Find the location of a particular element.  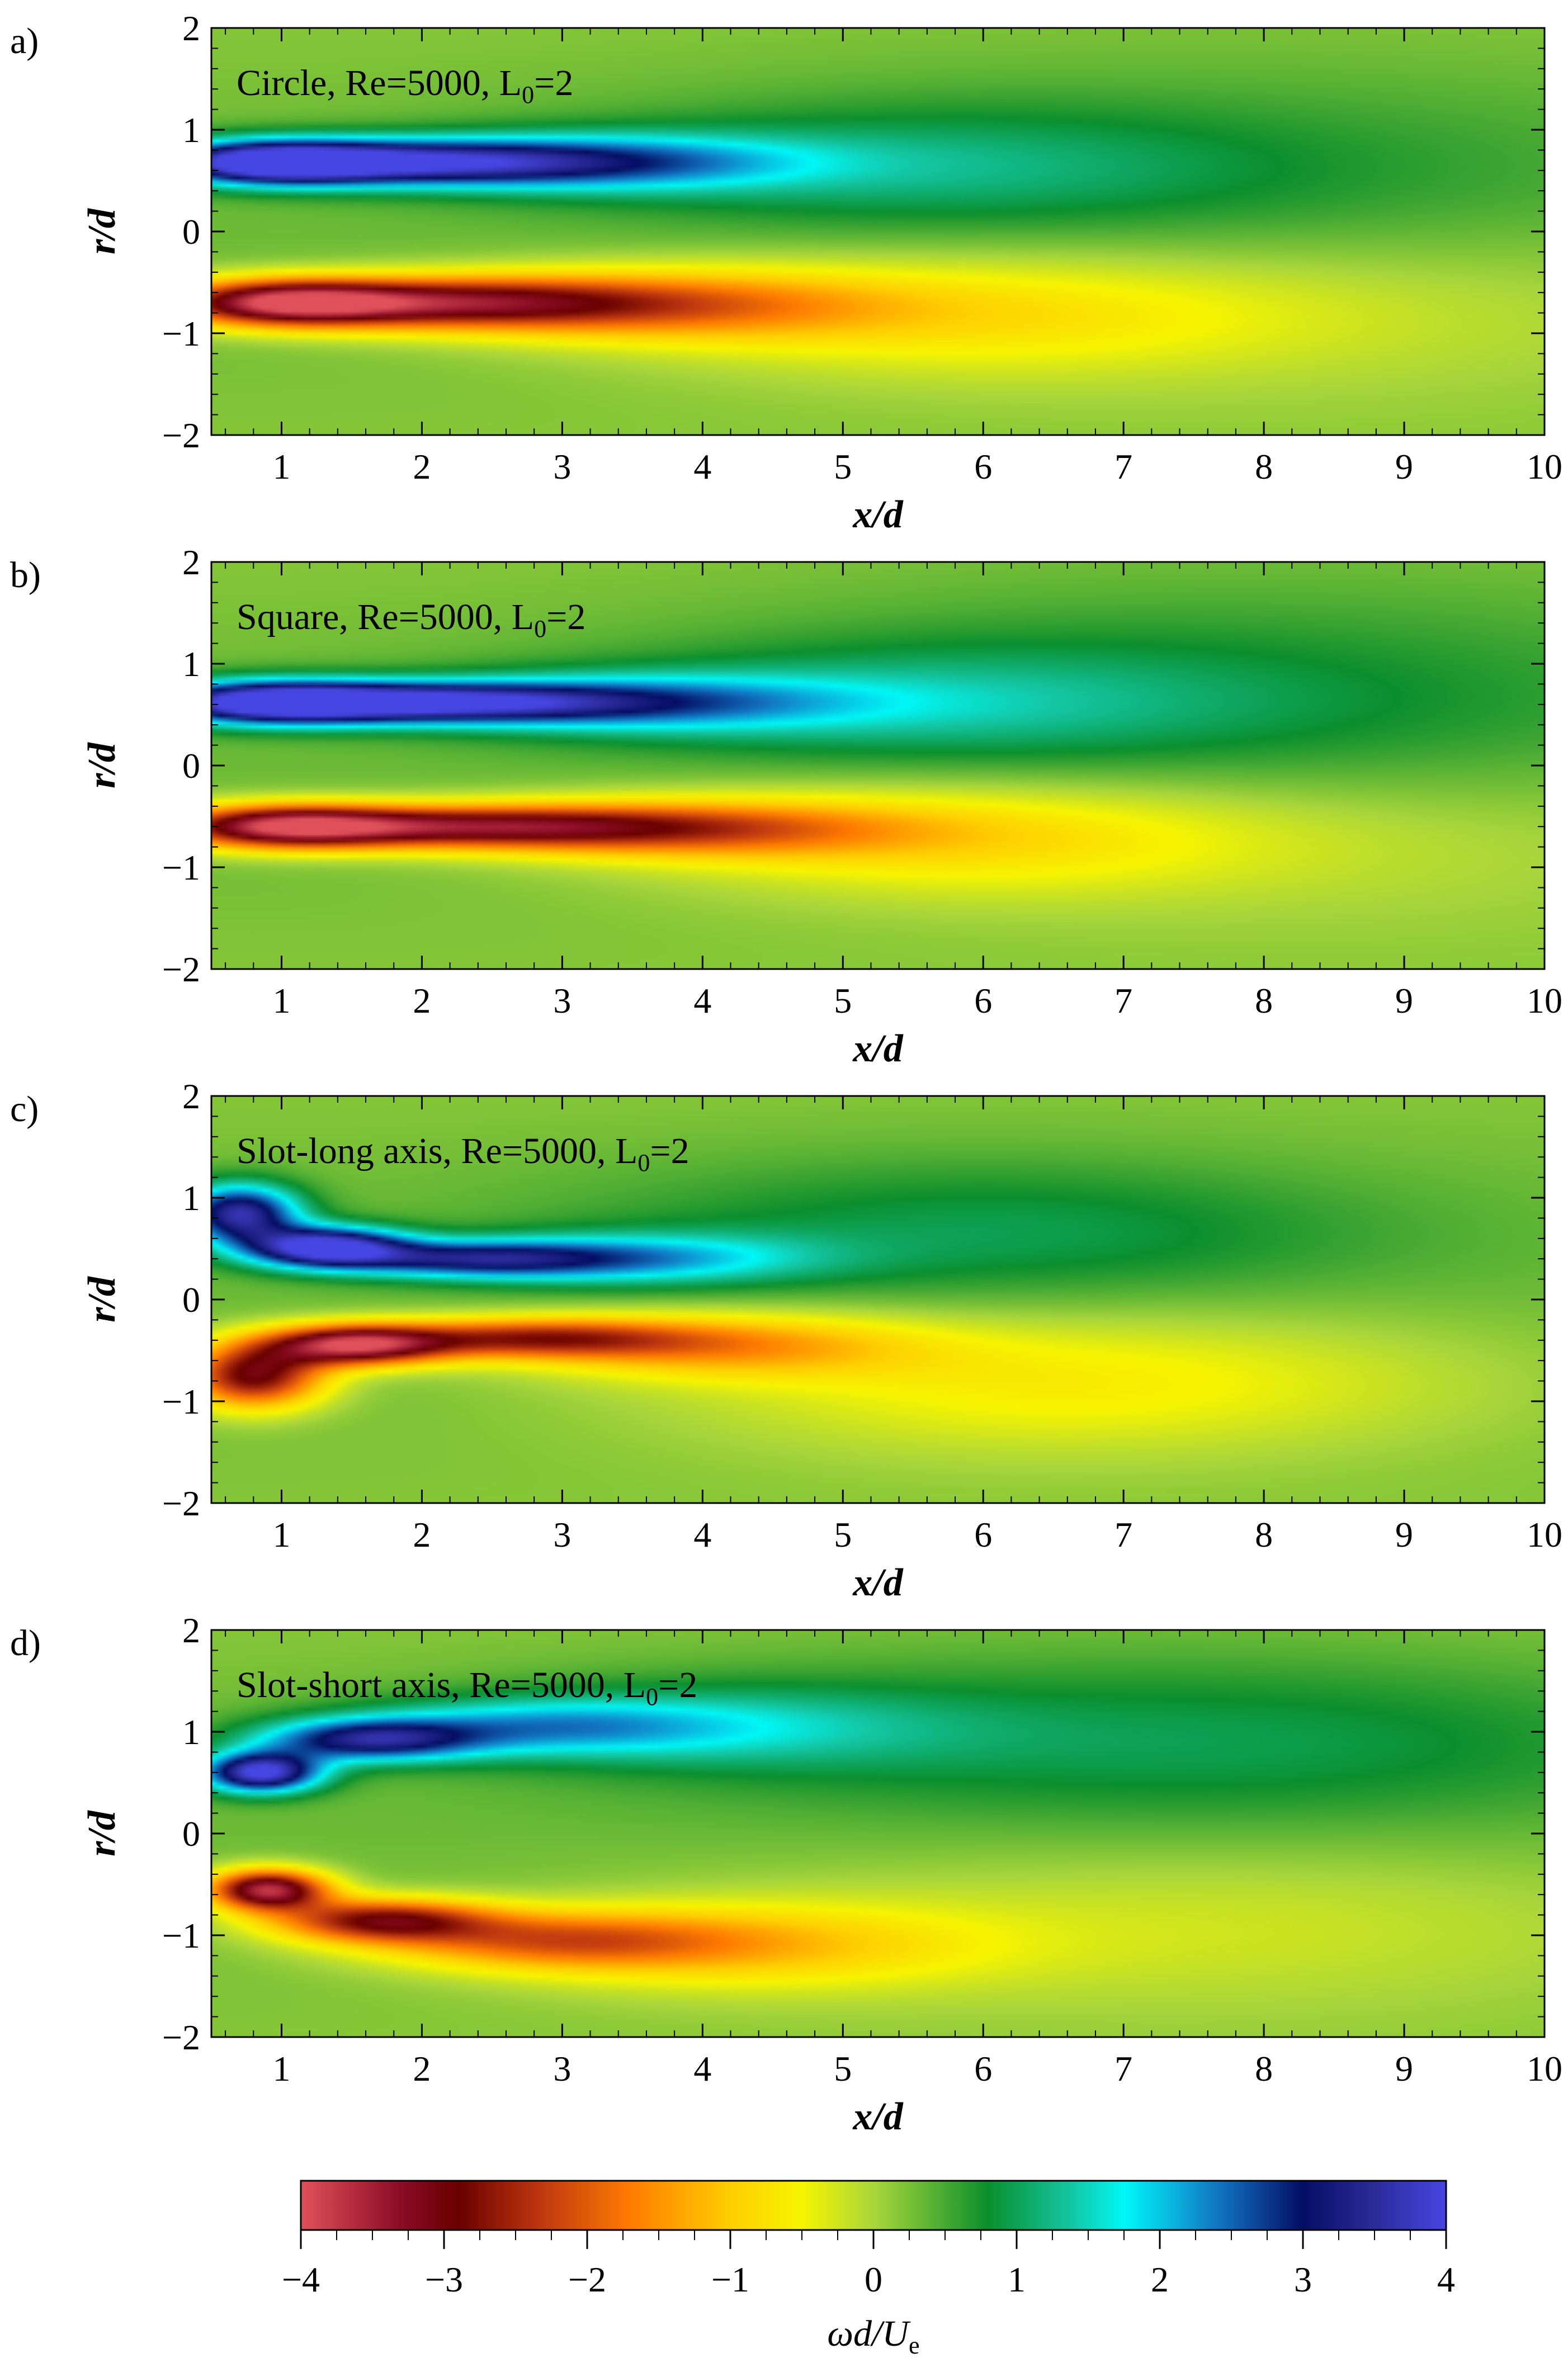

panel-title: Circle, Re=5000, L0=2 is located at coordinates (405, 85).